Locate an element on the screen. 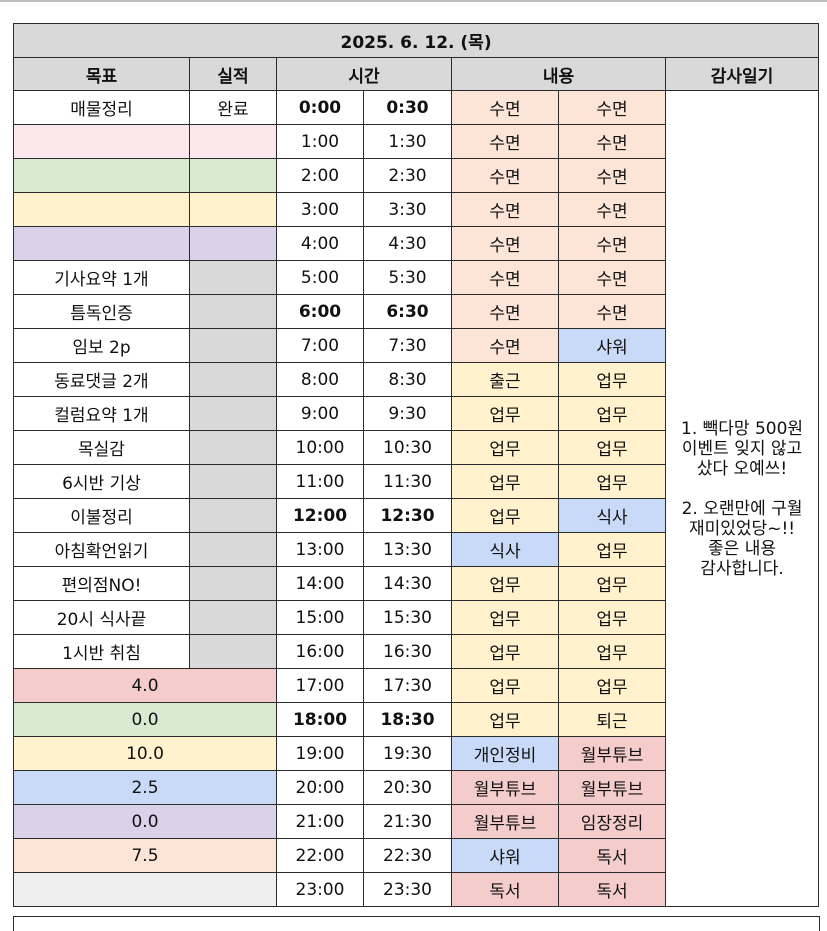 The width and height of the screenshot is (827, 931). goal-cell: 매물정리 is located at coordinates (101, 107).